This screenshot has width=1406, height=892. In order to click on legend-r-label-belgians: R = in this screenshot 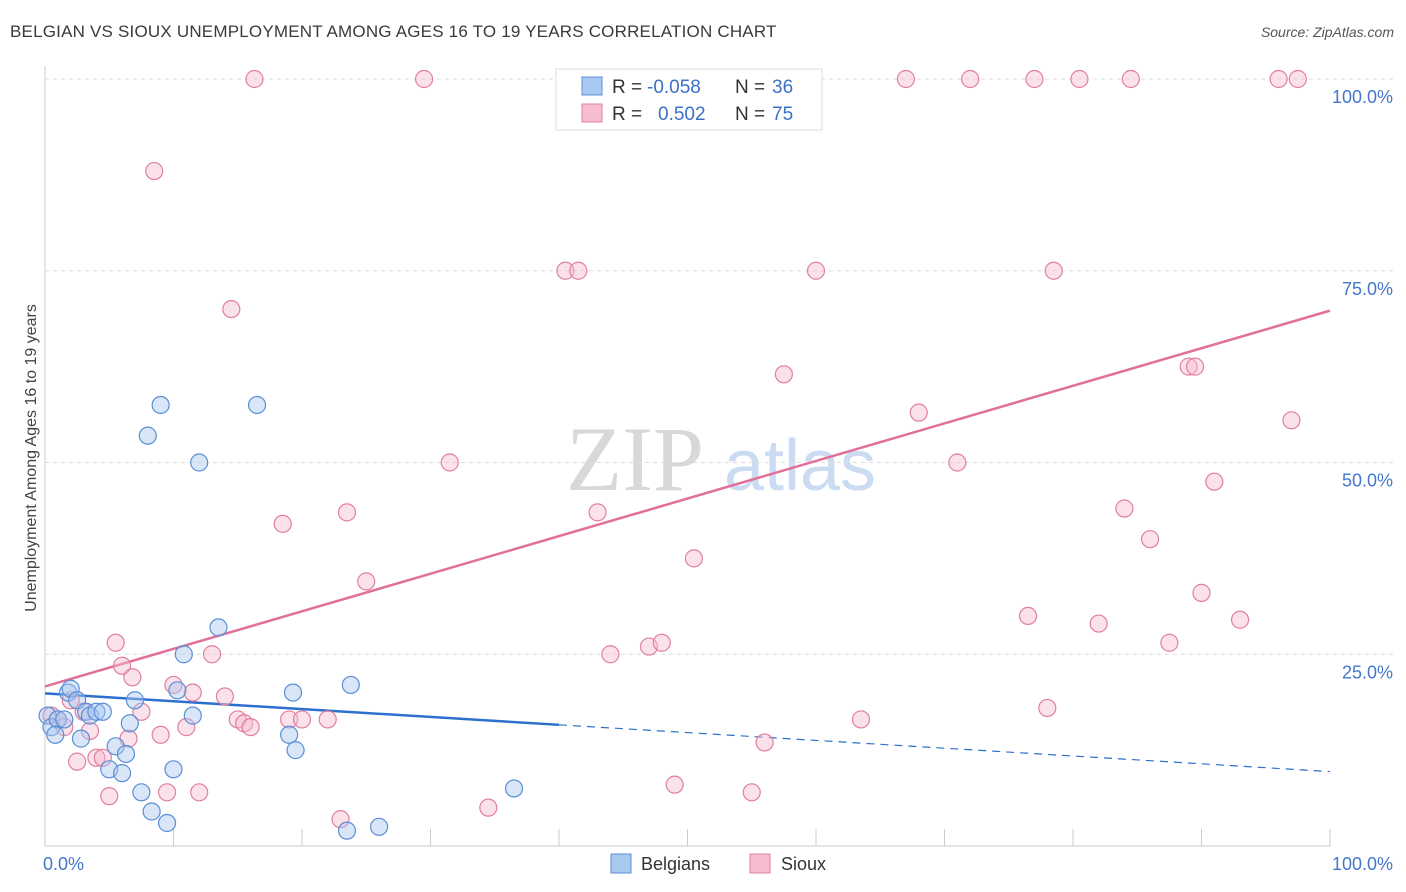, I will do `click(627, 87)`.